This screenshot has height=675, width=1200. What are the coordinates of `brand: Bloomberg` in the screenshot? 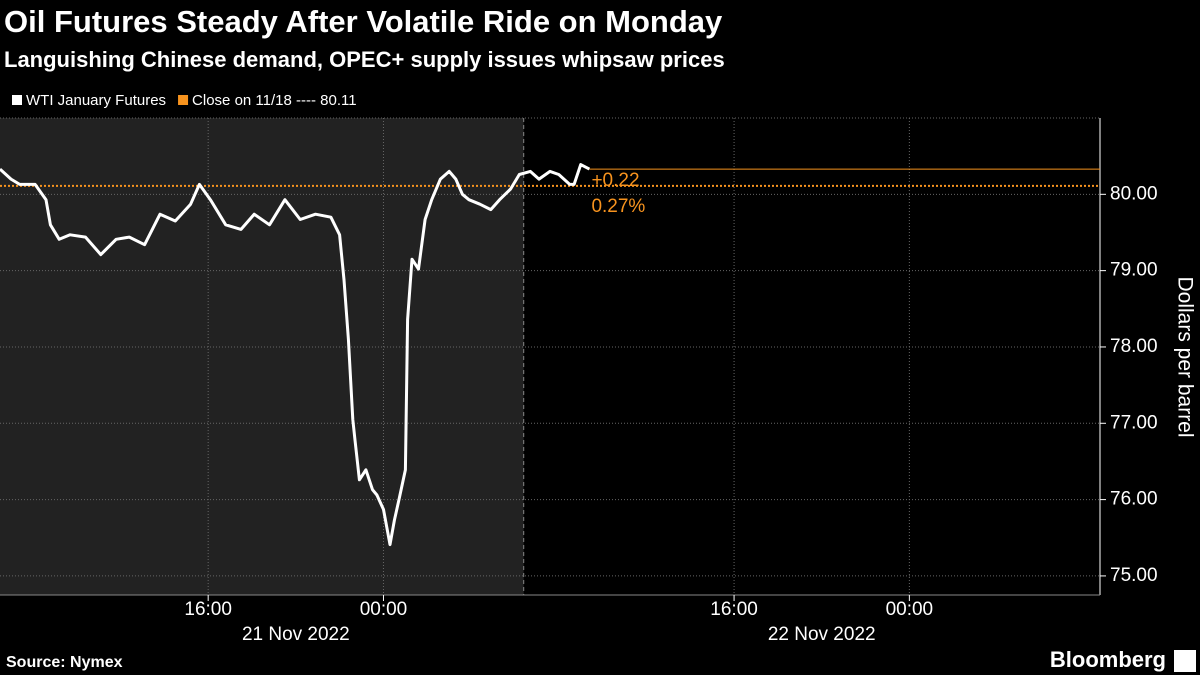 It's located at (1108, 659).